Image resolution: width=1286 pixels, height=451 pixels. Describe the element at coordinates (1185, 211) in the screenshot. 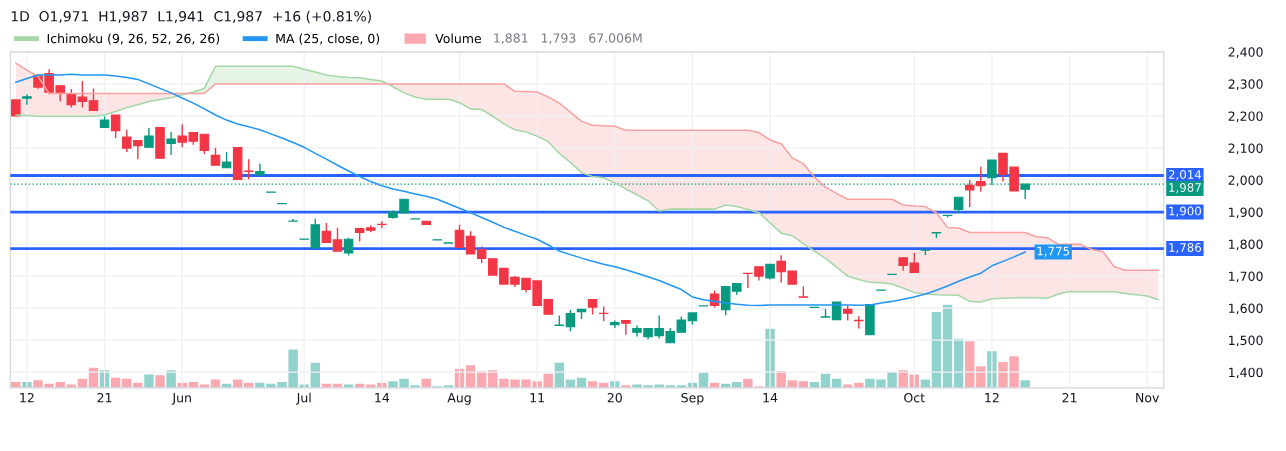

I see `ref-line-label: 1,900` at that location.